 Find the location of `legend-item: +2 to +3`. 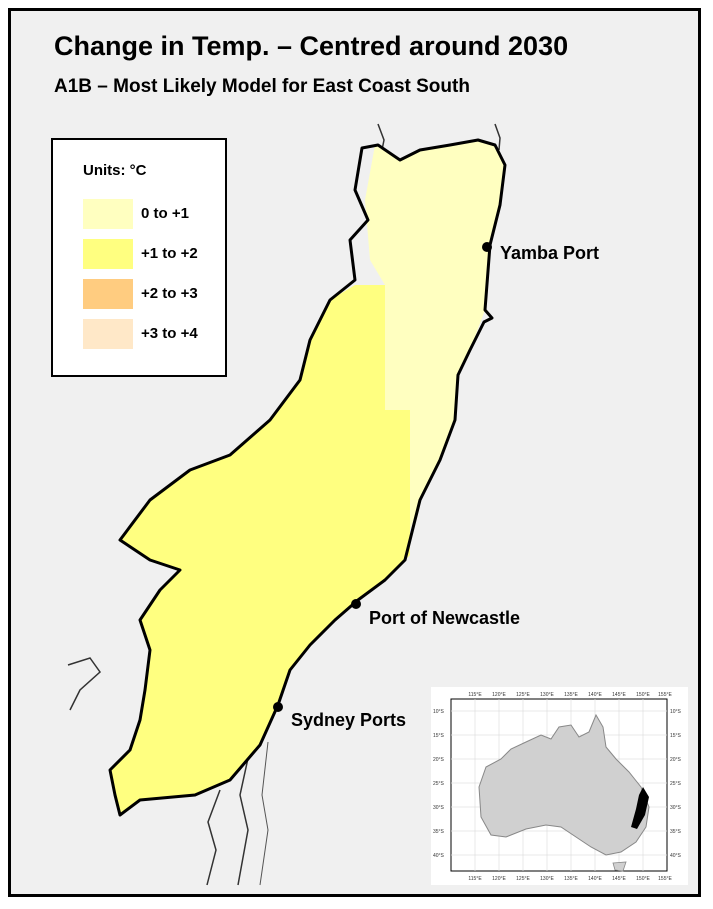

legend-item: +2 to +3 is located at coordinates (153, 294).